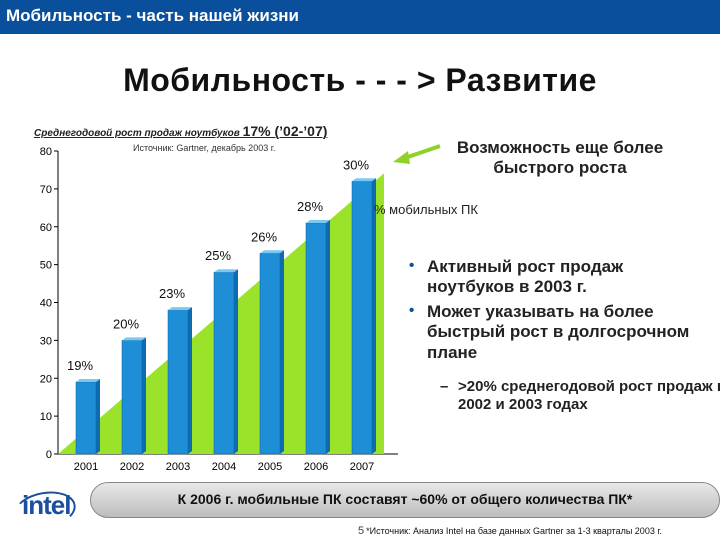 This screenshot has width=720, height=540. I want to click on bar-value-label: 25%, so click(218, 255).